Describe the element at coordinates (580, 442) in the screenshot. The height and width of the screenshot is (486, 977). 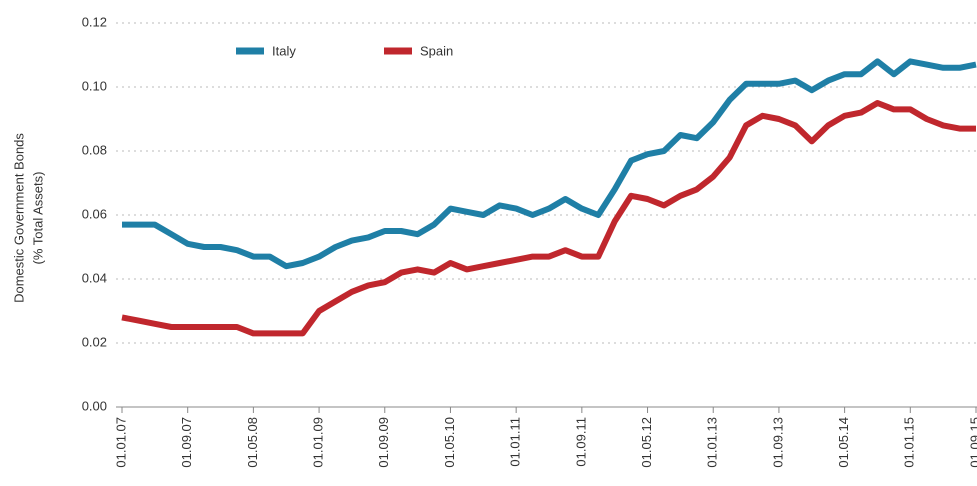
I see `x-tick-label: 01.09.11` at that location.